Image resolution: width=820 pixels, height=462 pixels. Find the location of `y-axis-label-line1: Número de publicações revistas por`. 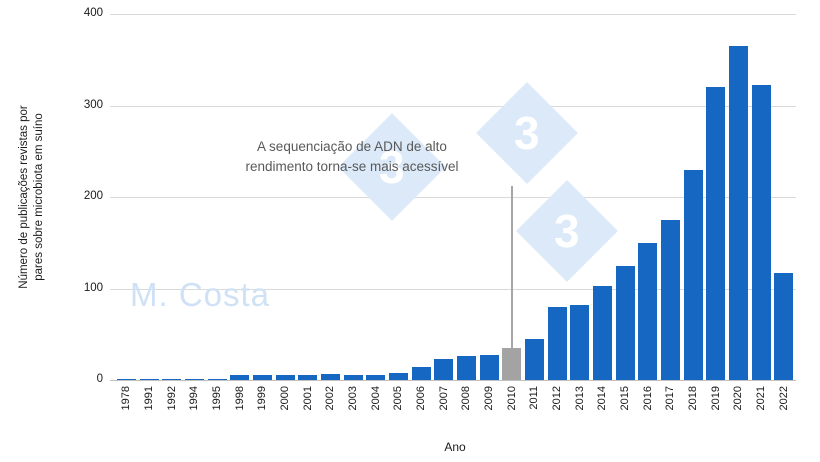

y-axis-label-line1: Número de publicações revistas por is located at coordinates (24, 197).